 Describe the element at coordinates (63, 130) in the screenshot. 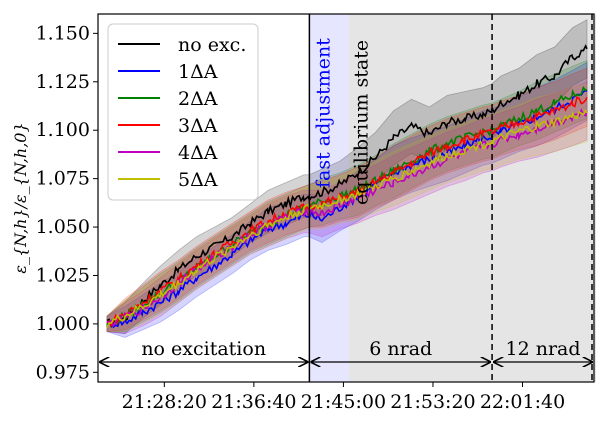

I see `y-tick-label-5: 1.100` at that location.